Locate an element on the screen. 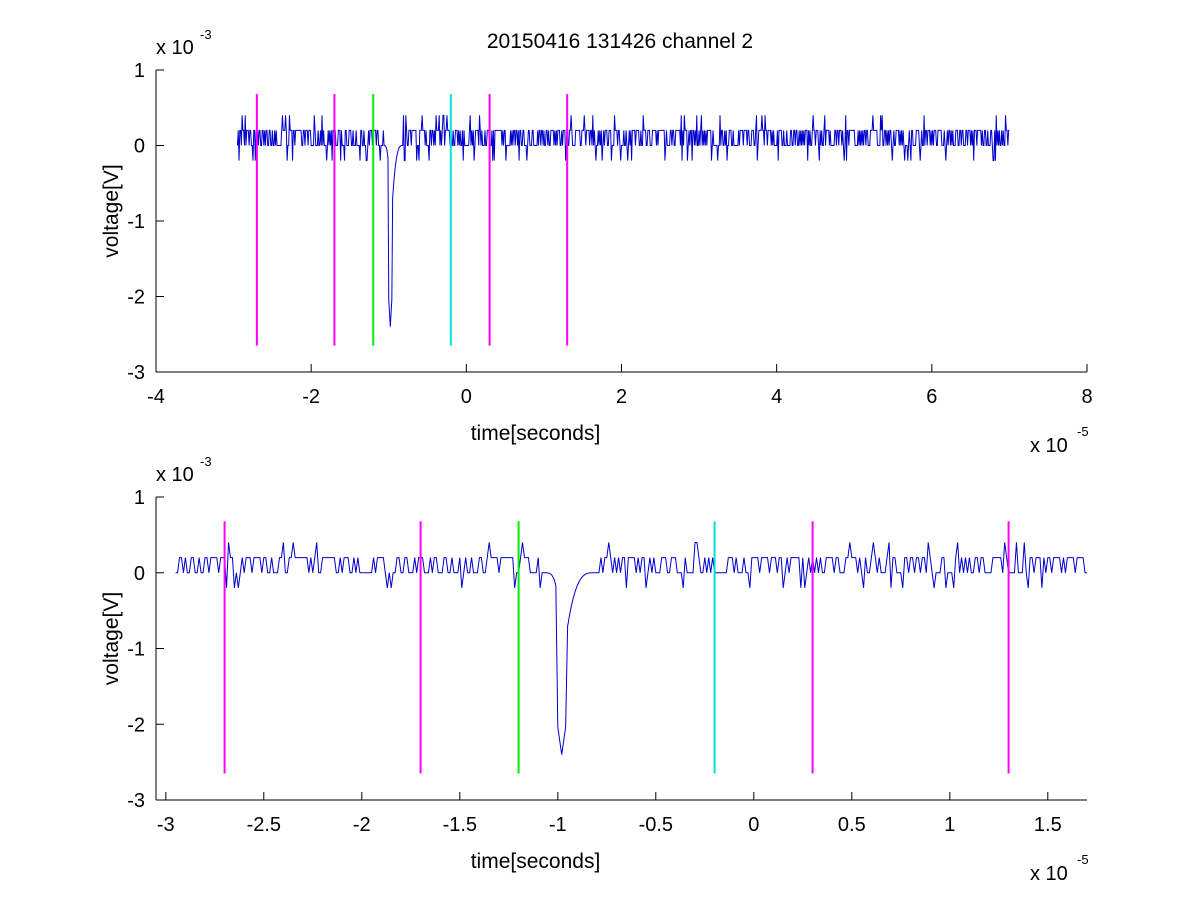 This screenshot has height=901, width=1200. x-tick-label: -3 is located at coordinates (166, 825).